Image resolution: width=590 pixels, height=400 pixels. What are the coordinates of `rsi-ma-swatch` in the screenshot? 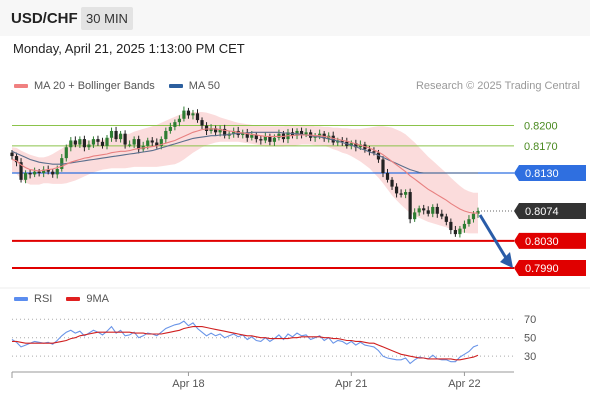 It's located at (73, 299).